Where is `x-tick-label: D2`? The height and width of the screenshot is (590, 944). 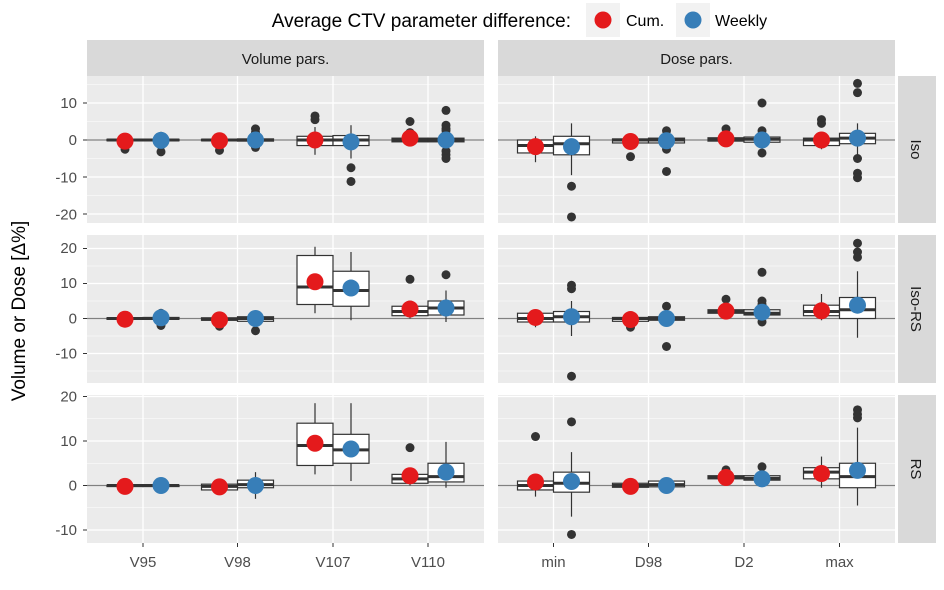
x-tick-label: D2 is located at coordinates (743, 562).